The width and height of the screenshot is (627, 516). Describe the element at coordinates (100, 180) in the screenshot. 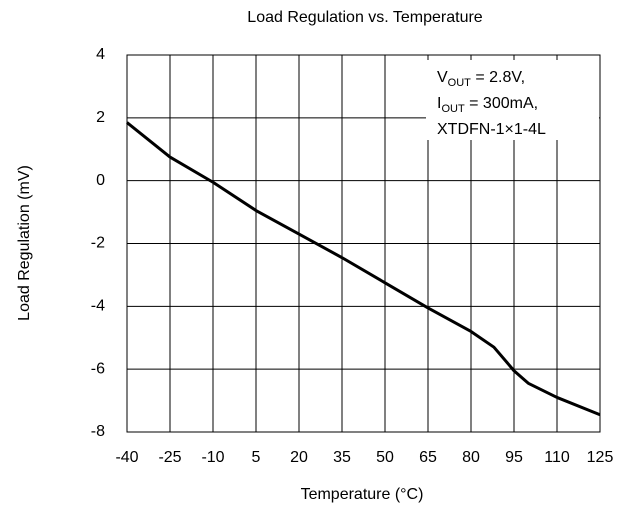

I see `y-tick-label: 0` at that location.